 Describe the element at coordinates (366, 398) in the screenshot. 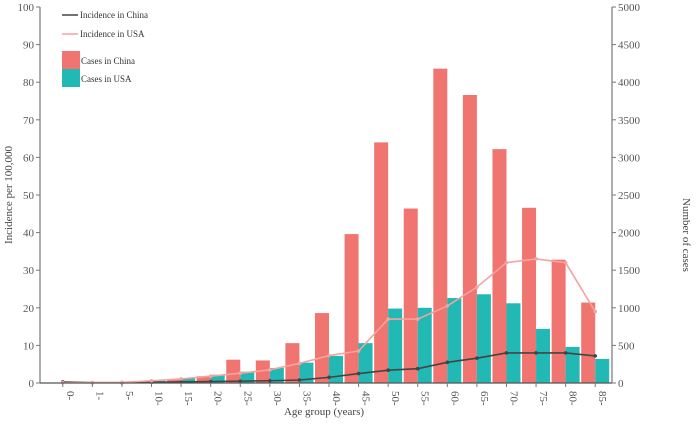

I see `x-tick: 45-` at that location.